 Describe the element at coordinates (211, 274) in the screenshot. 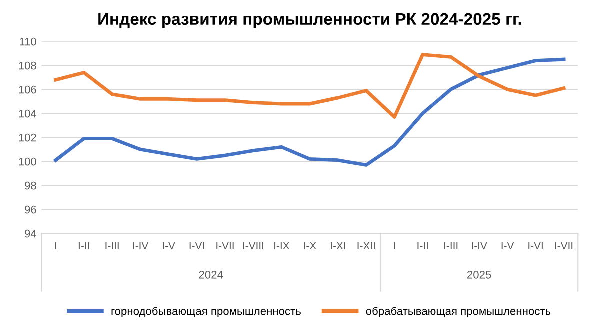

I see `text: 2024` at that location.